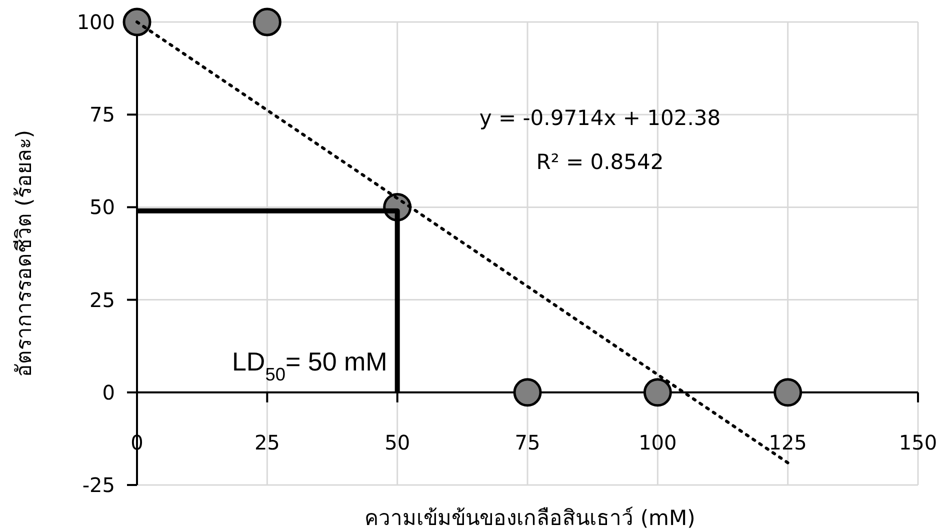  I want to click on x-tick-label: 100, so click(657, 442).